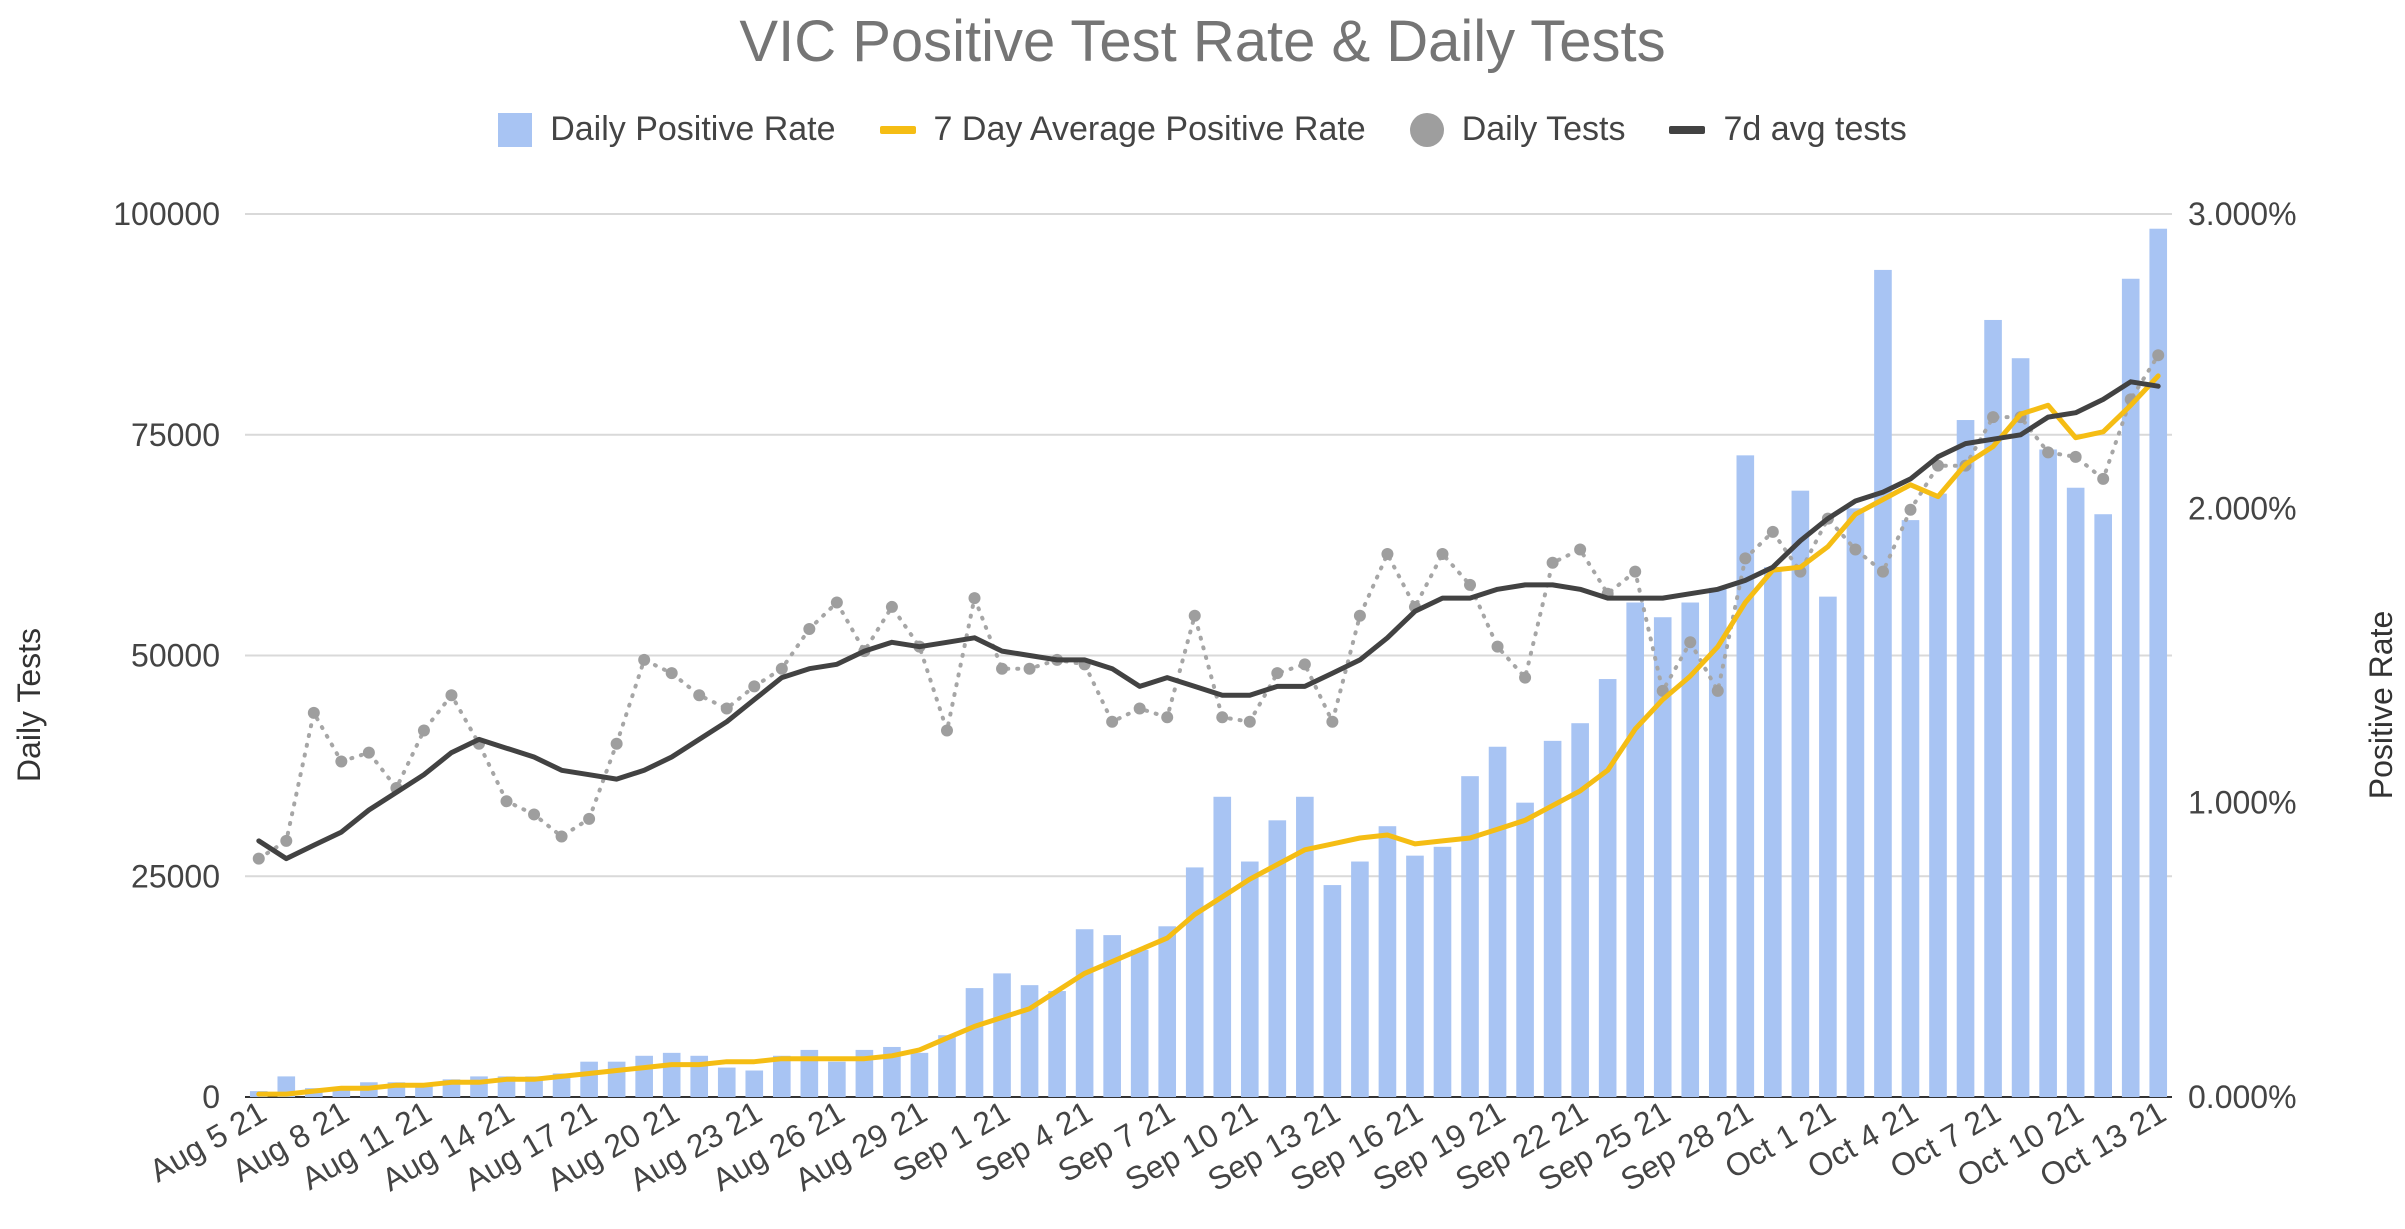 This screenshot has width=2405, height=1229. What do you see at coordinates (667, 129) in the screenshot?
I see `legend-item-daily-positive-rate: Daily Positive Rate` at bounding box center [667, 129].